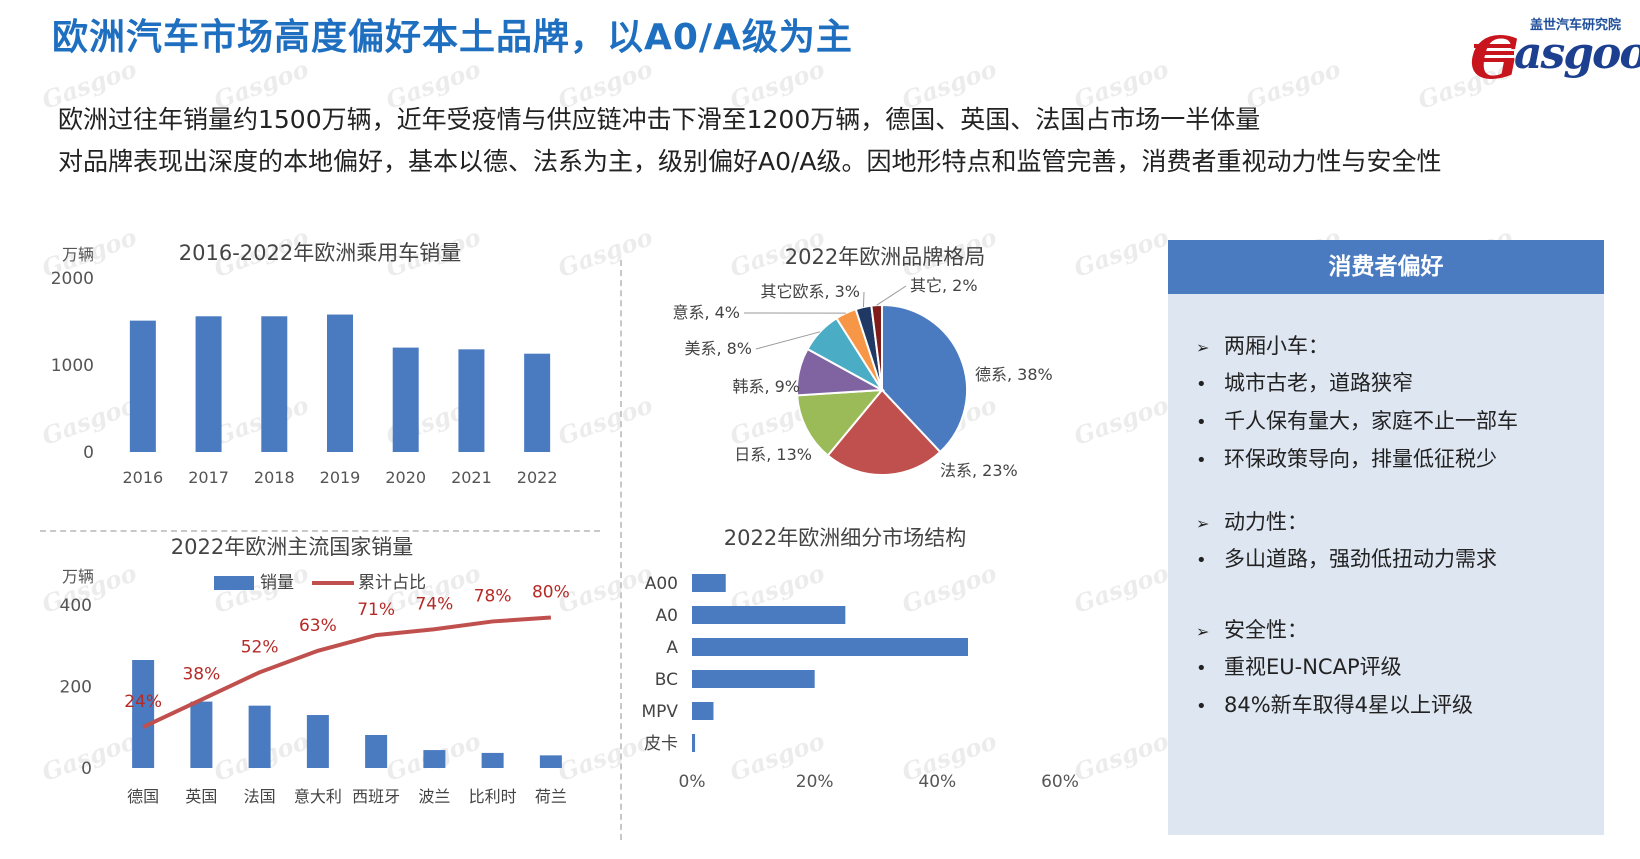 This screenshot has height=859, width=1640. Describe the element at coordinates (1386, 267) in the screenshot. I see `panel-title: 消费者偏好` at that location.